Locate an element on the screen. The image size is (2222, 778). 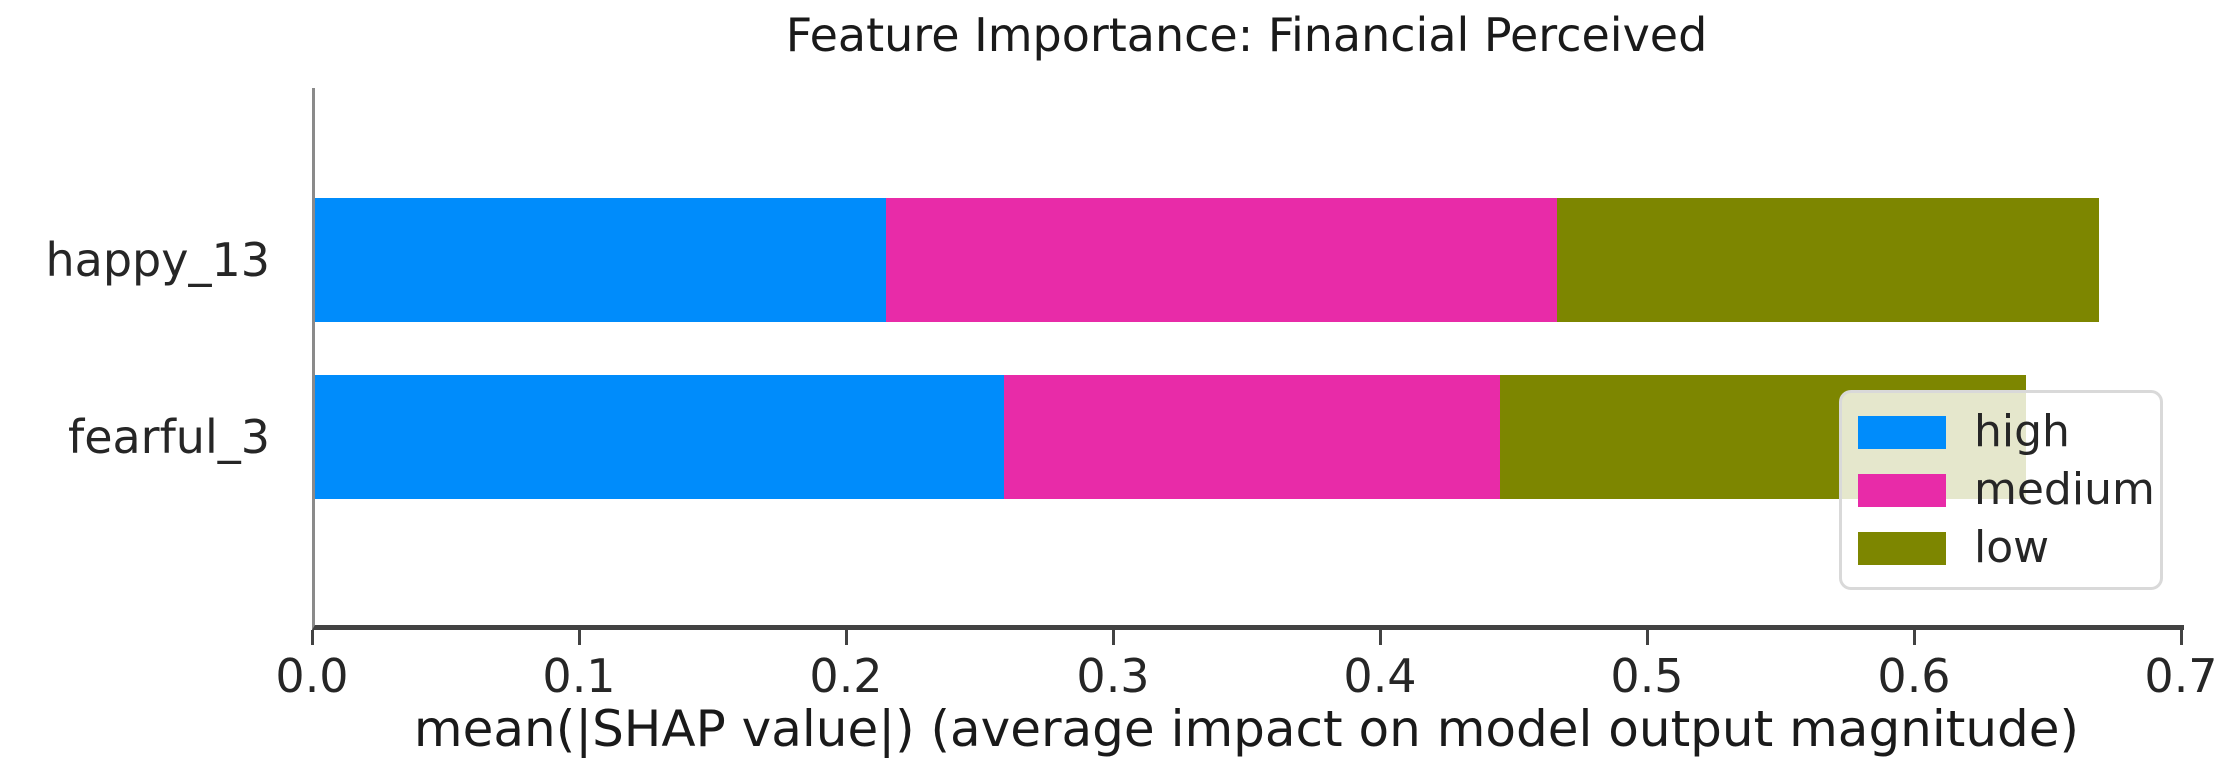
x-tick-label: 0.6 is located at coordinates (1914, 676).